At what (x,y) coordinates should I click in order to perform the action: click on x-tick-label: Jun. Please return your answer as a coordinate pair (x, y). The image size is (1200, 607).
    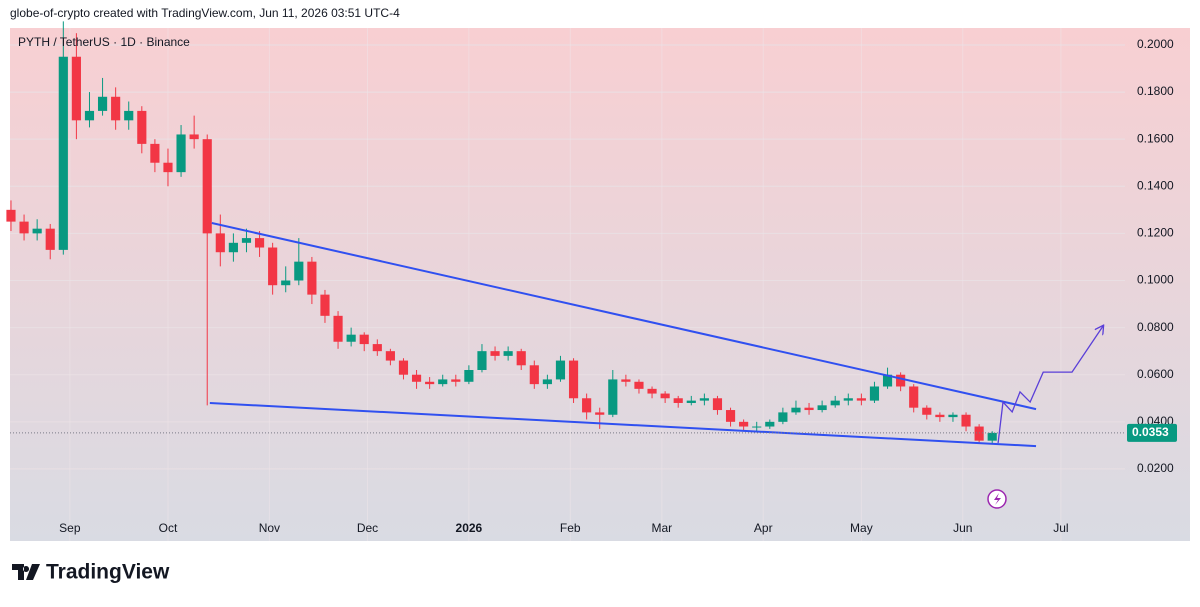
    Looking at the image, I should click on (962, 528).